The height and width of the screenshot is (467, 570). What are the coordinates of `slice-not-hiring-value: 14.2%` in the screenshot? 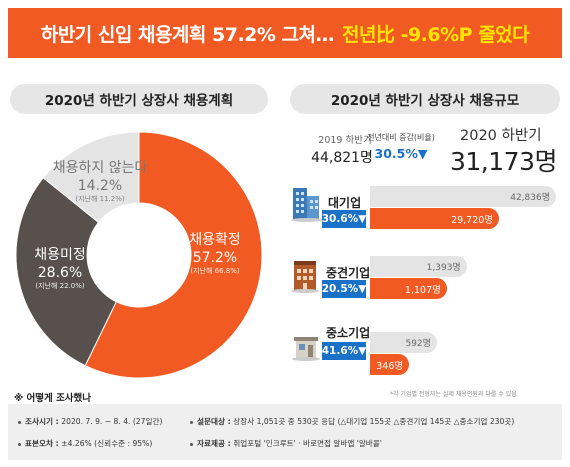 It's located at (100, 185).